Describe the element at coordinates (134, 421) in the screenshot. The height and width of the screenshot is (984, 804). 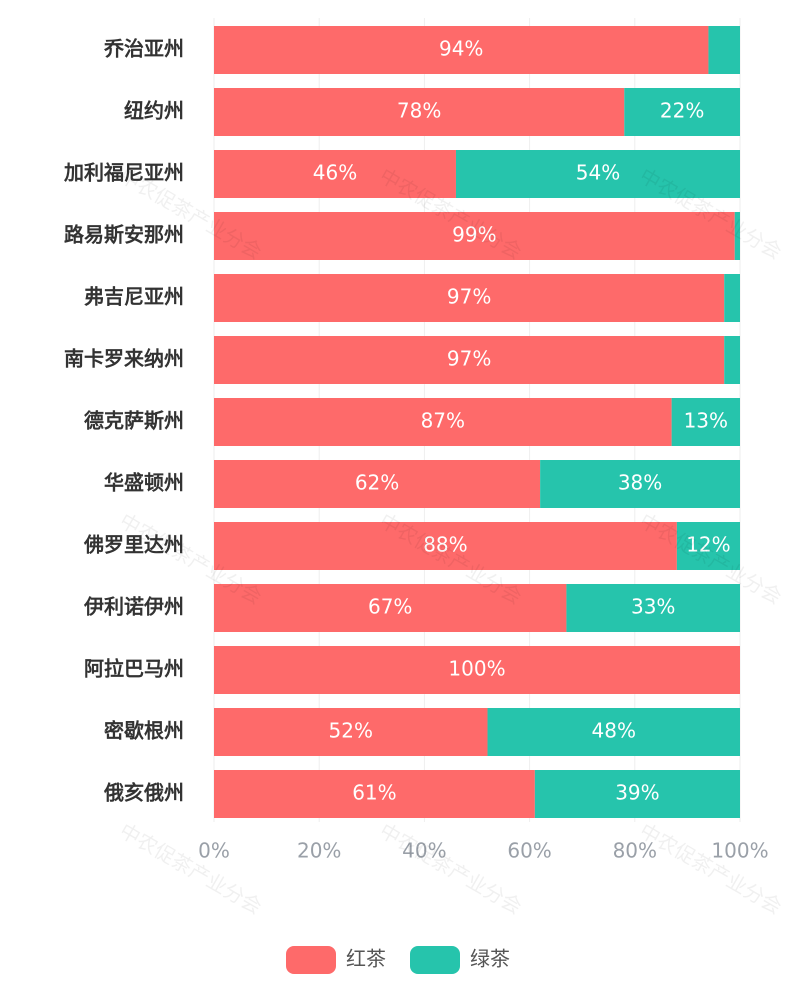
I see `category-label: 德克萨斯州` at that location.